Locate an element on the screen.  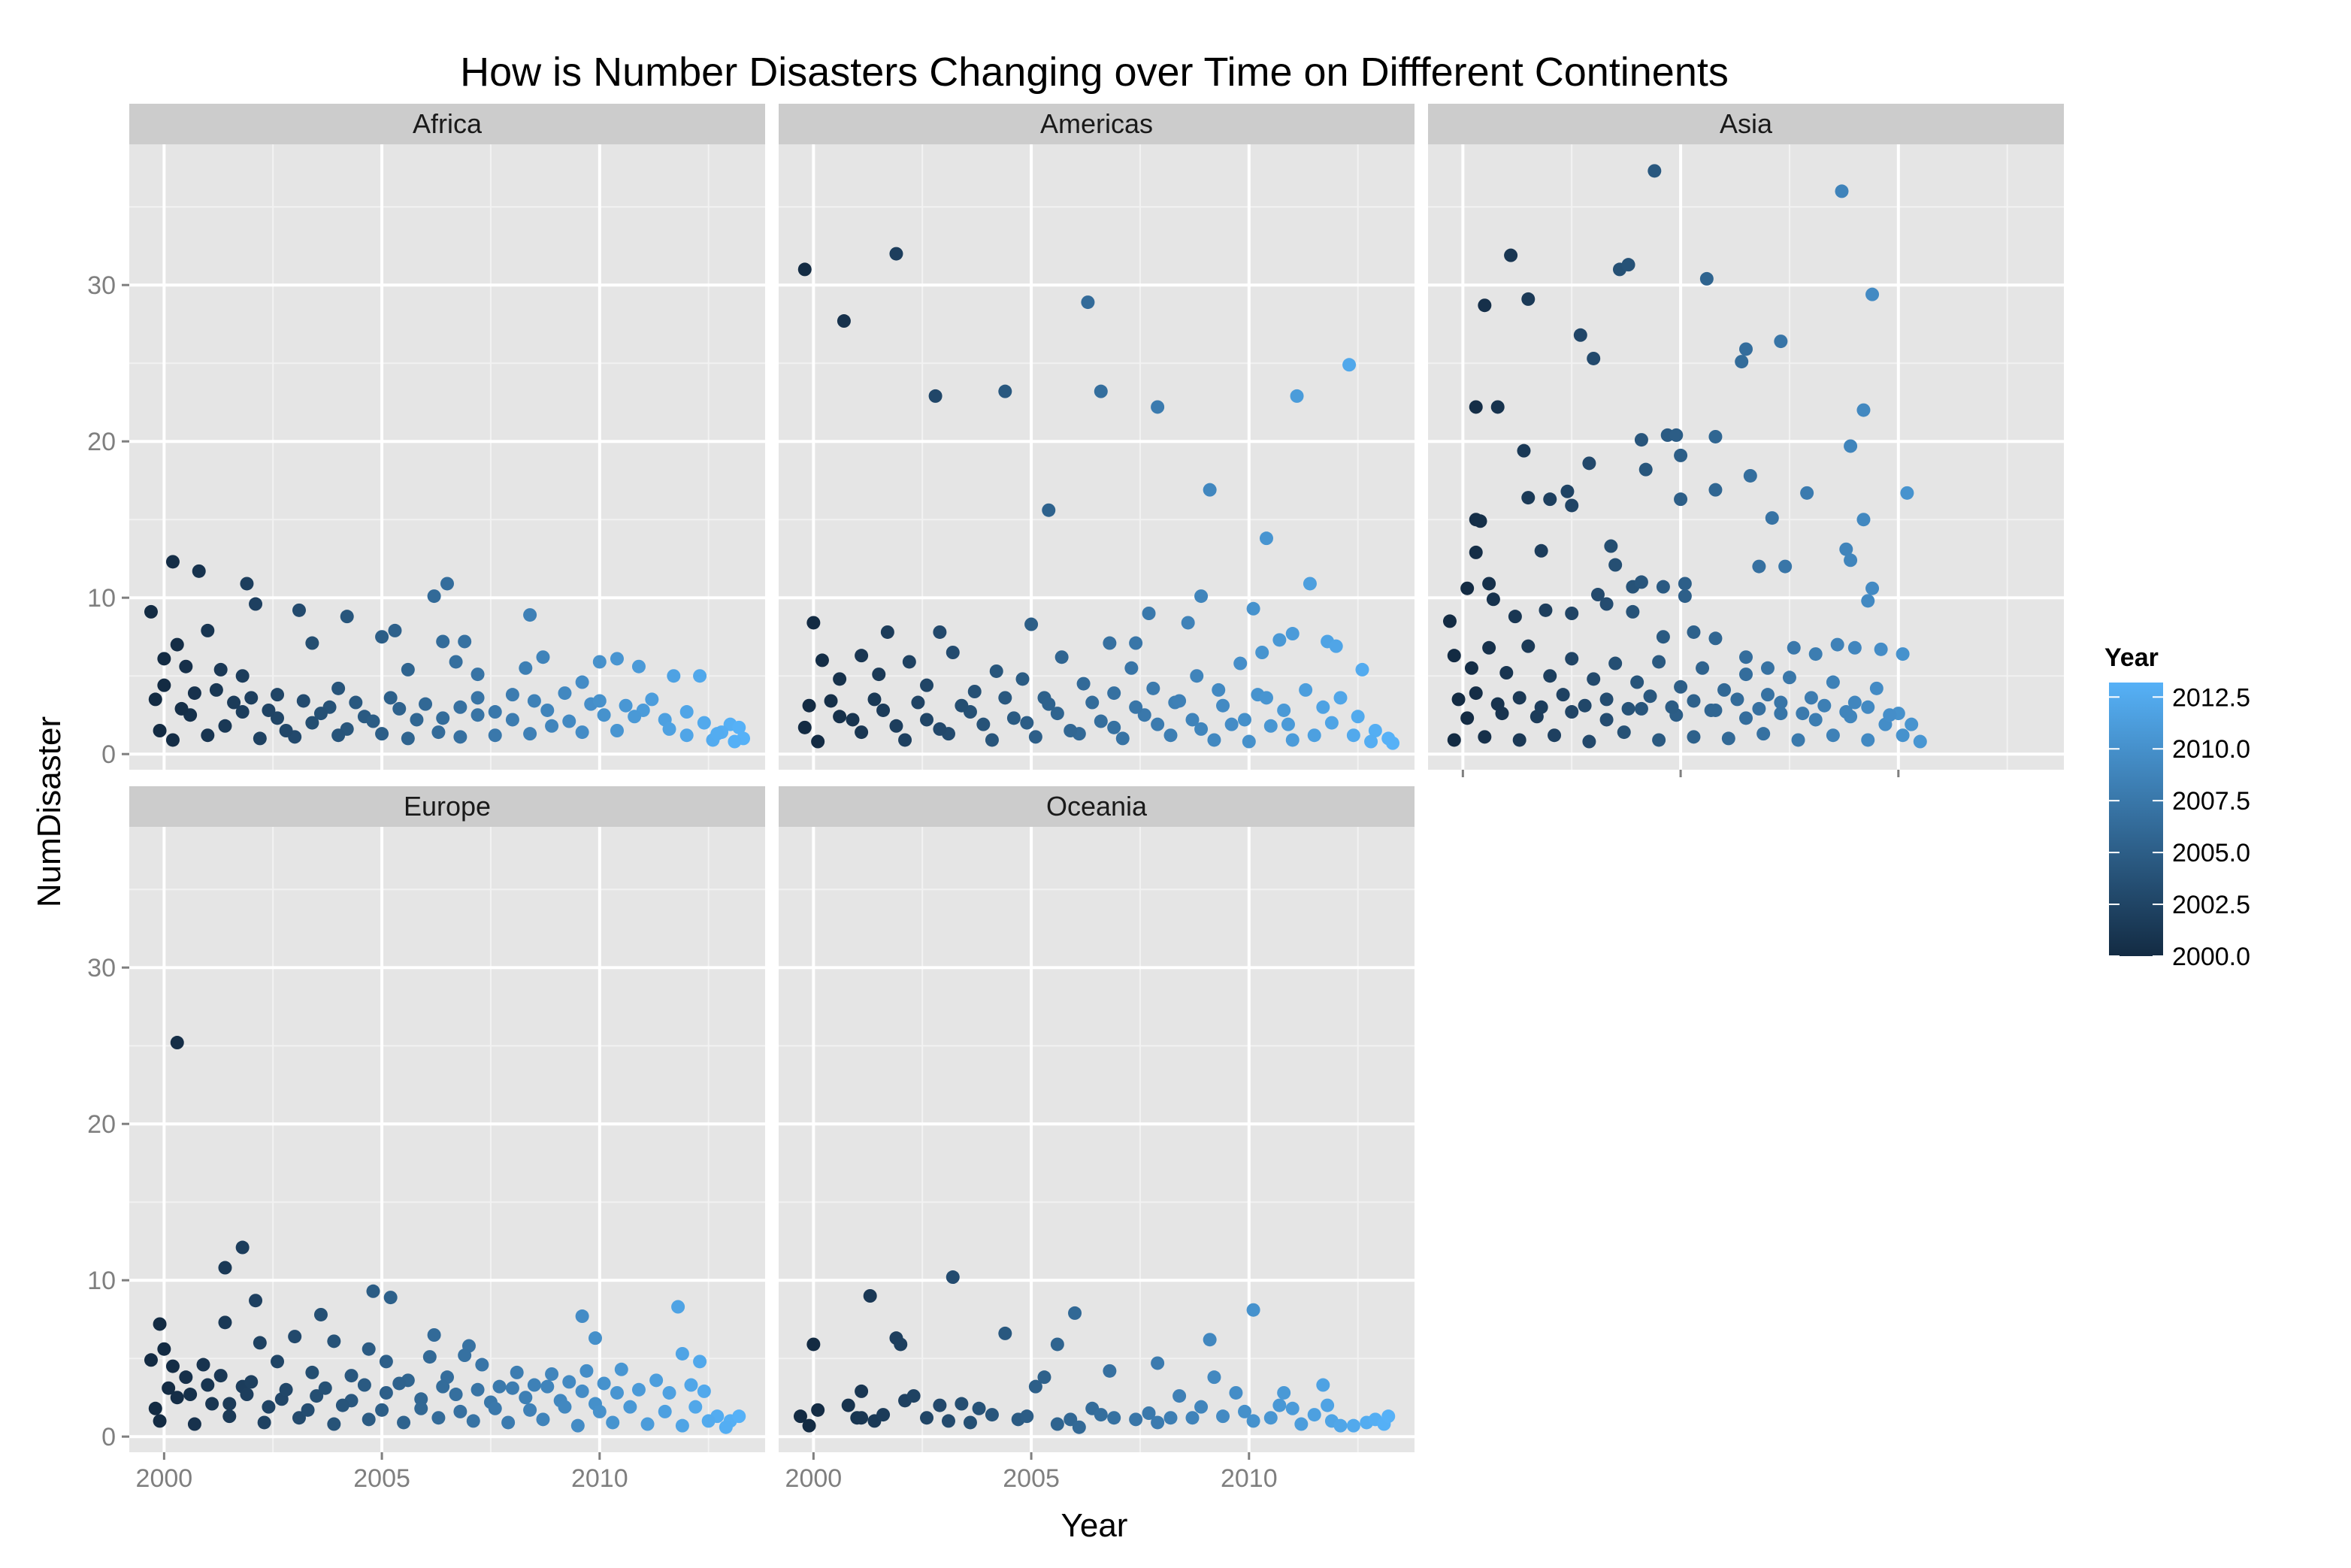
legend-colorbar is located at coordinates (2136, 819).